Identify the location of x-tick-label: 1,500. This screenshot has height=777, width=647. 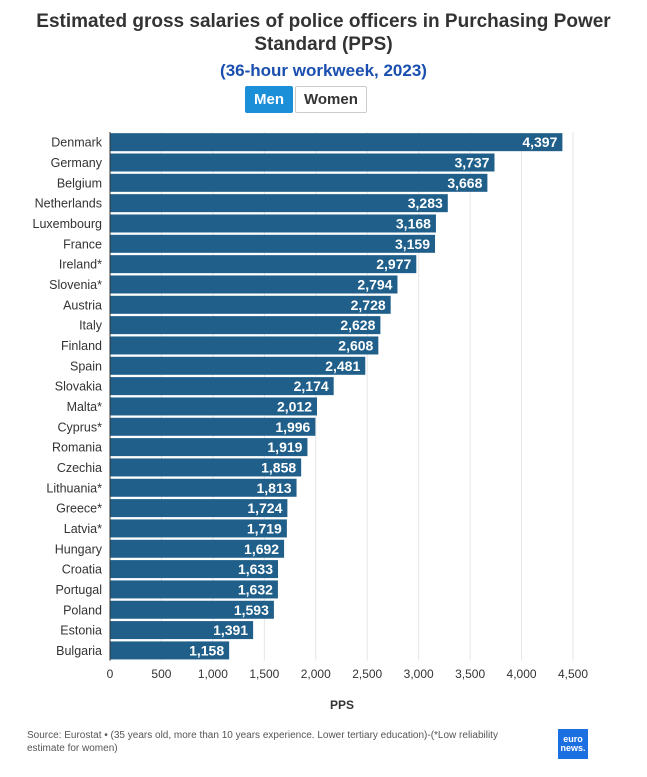
(264, 674).